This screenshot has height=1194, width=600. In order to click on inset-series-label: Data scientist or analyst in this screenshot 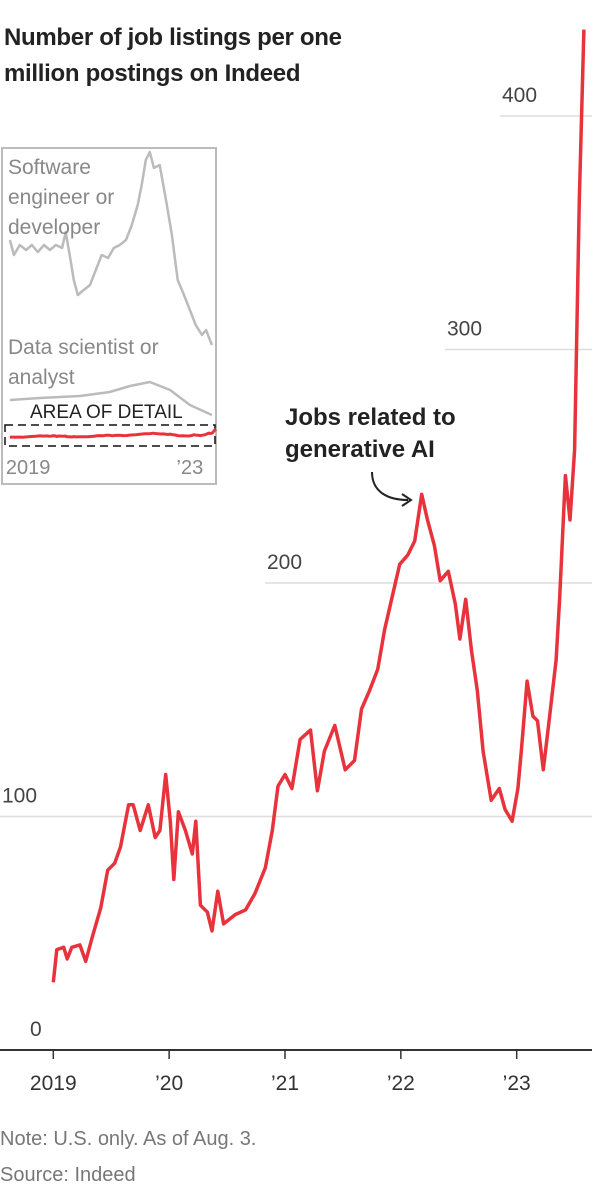, I will do `click(83, 362)`.